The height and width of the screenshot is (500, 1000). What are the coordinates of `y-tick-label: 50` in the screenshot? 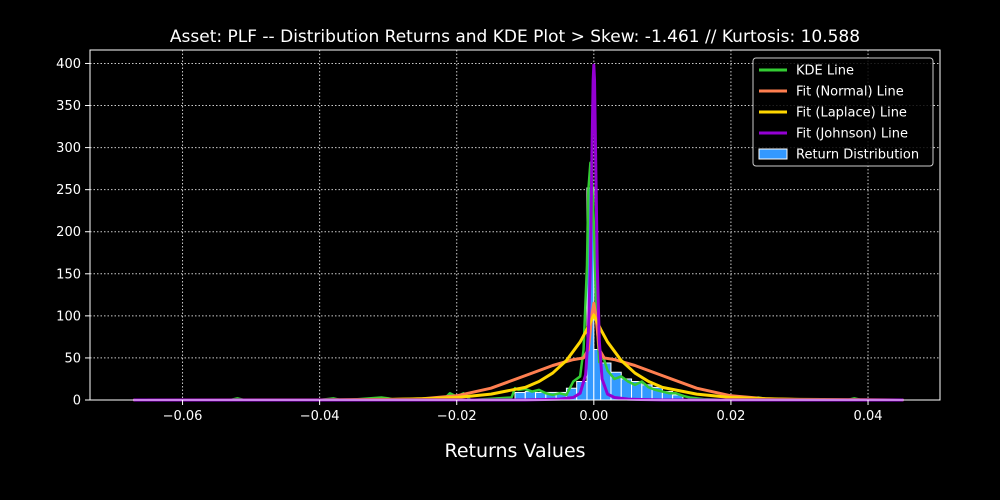 It's located at (72, 358).